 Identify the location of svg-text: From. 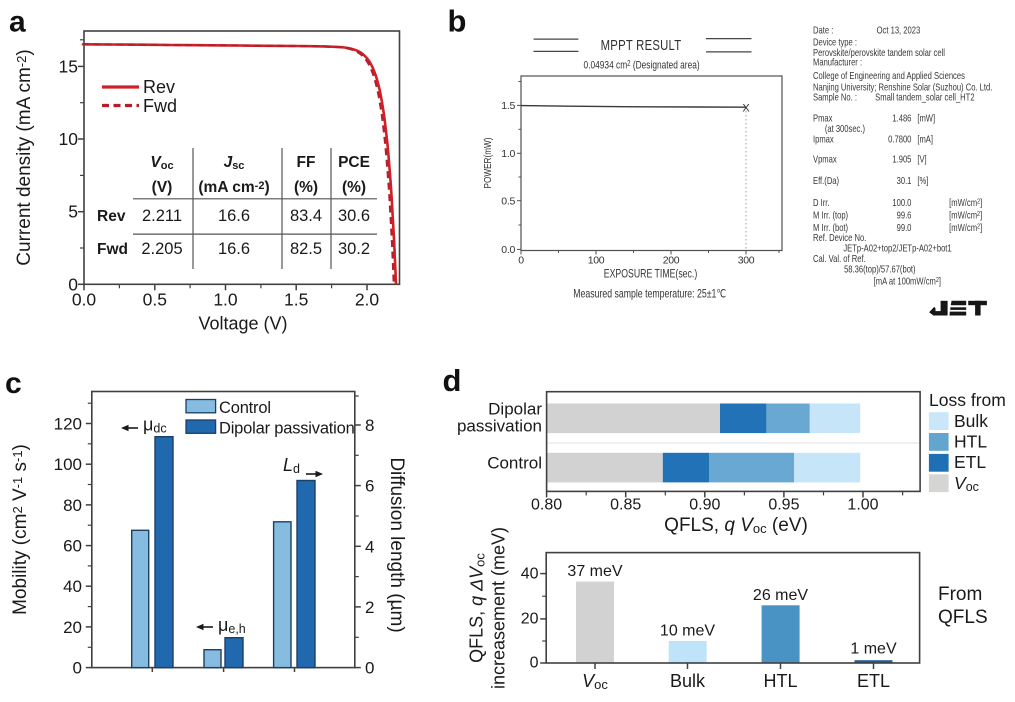
(960, 594).